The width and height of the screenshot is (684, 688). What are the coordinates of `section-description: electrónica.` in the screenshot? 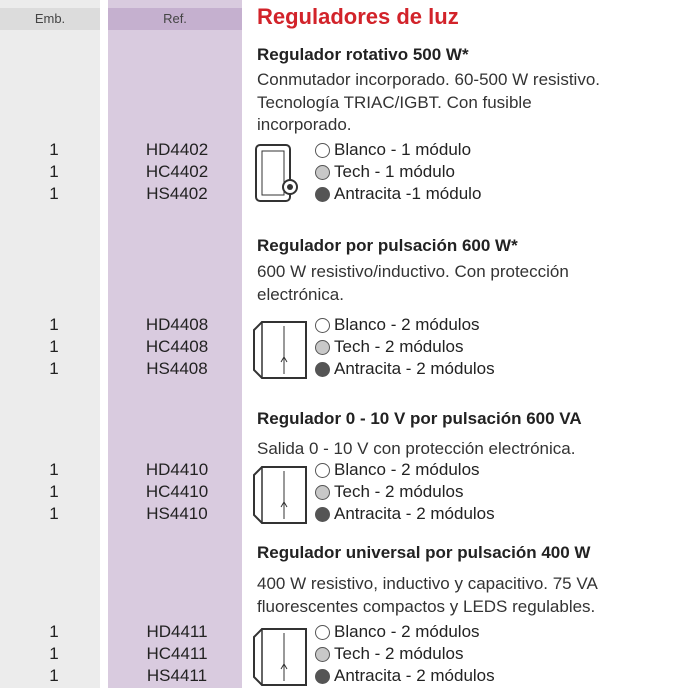 It's located at (300, 294).